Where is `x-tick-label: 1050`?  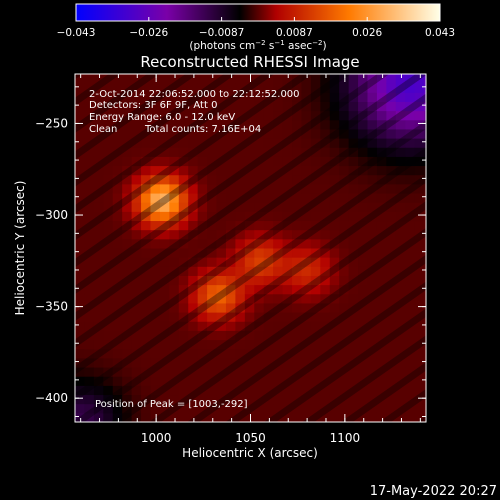
x-tick-label: 1050 is located at coordinates (250, 438).